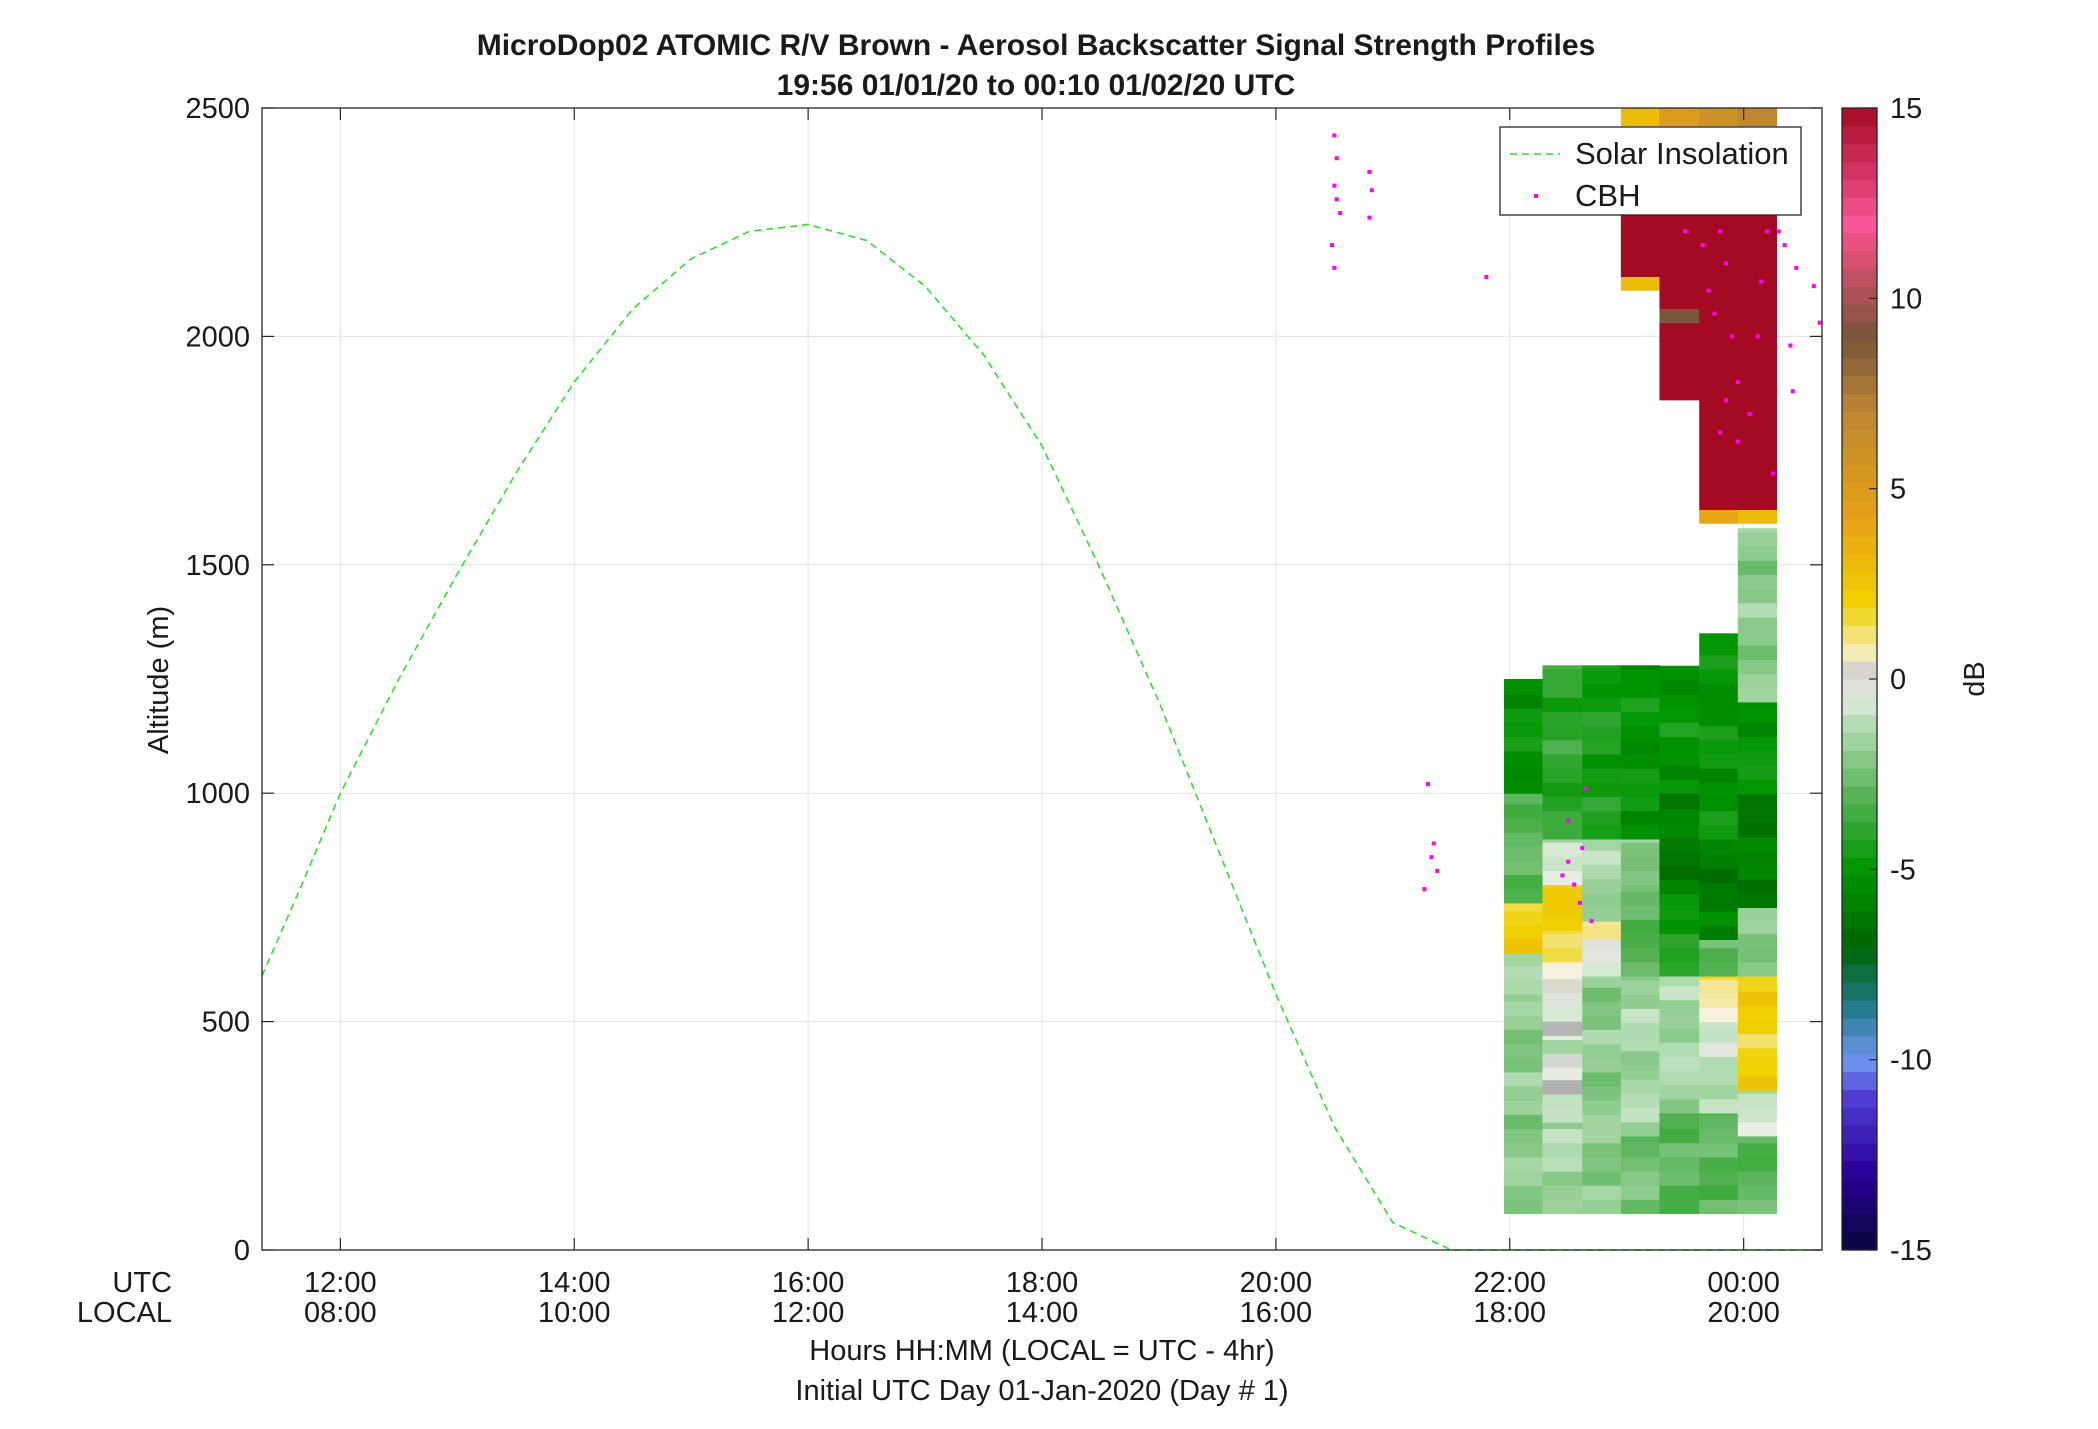 The image size is (2098, 1429). I want to click on x-tick-label-utc: 16:00, so click(808, 1283).